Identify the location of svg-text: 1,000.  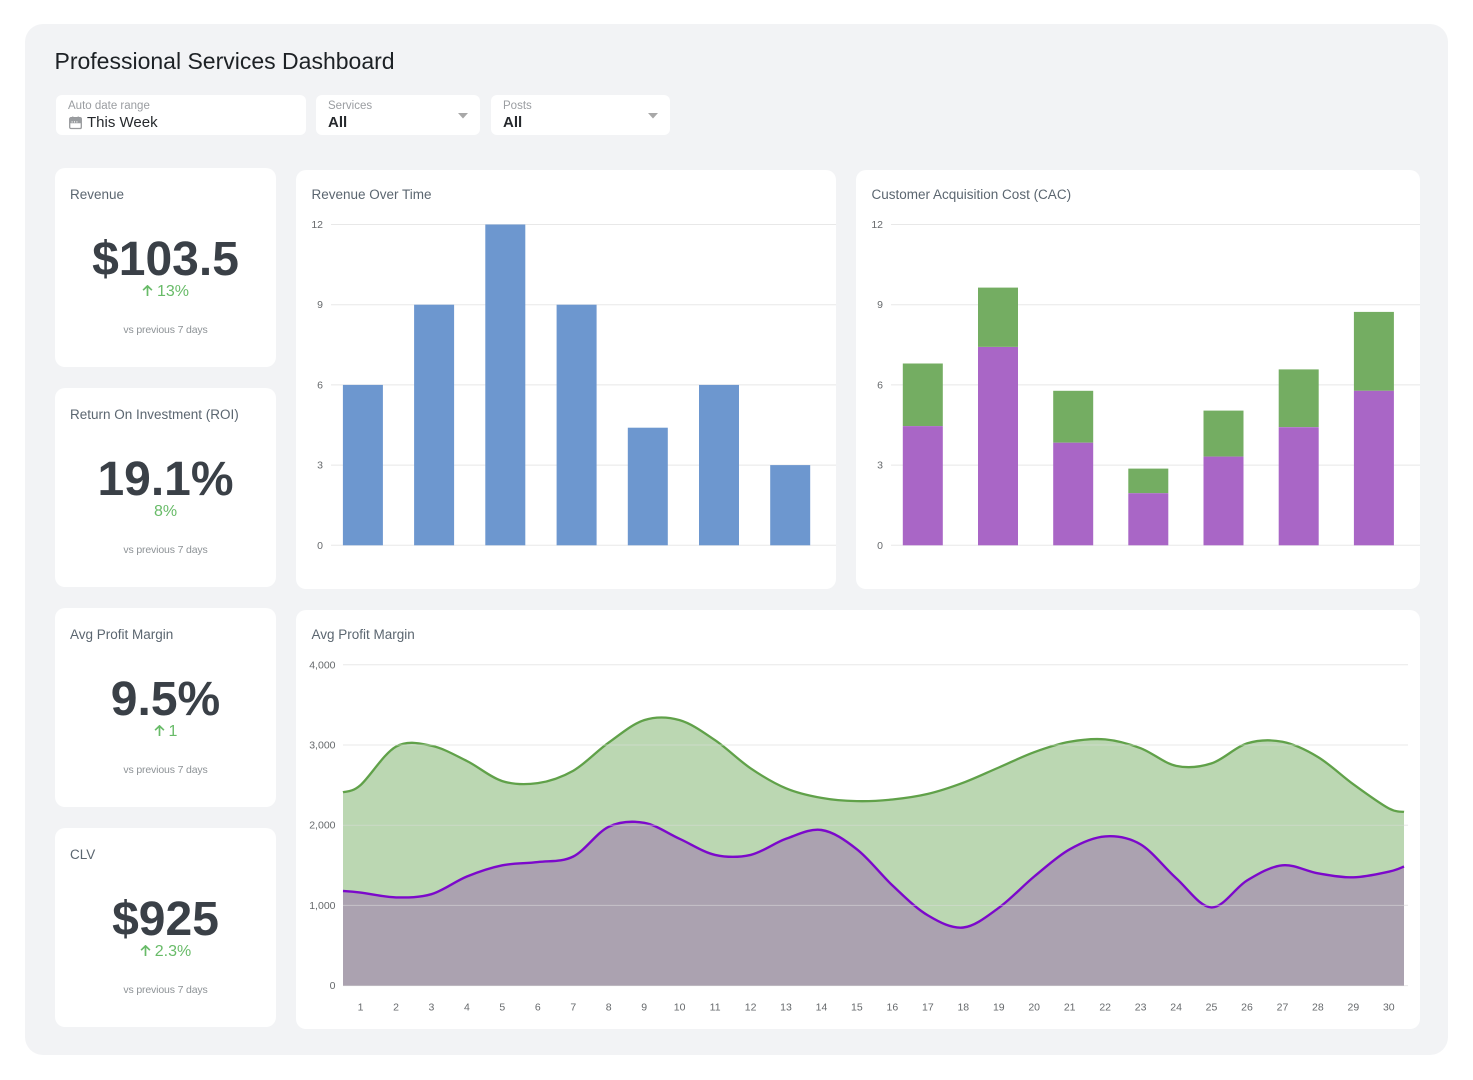
(322, 906).